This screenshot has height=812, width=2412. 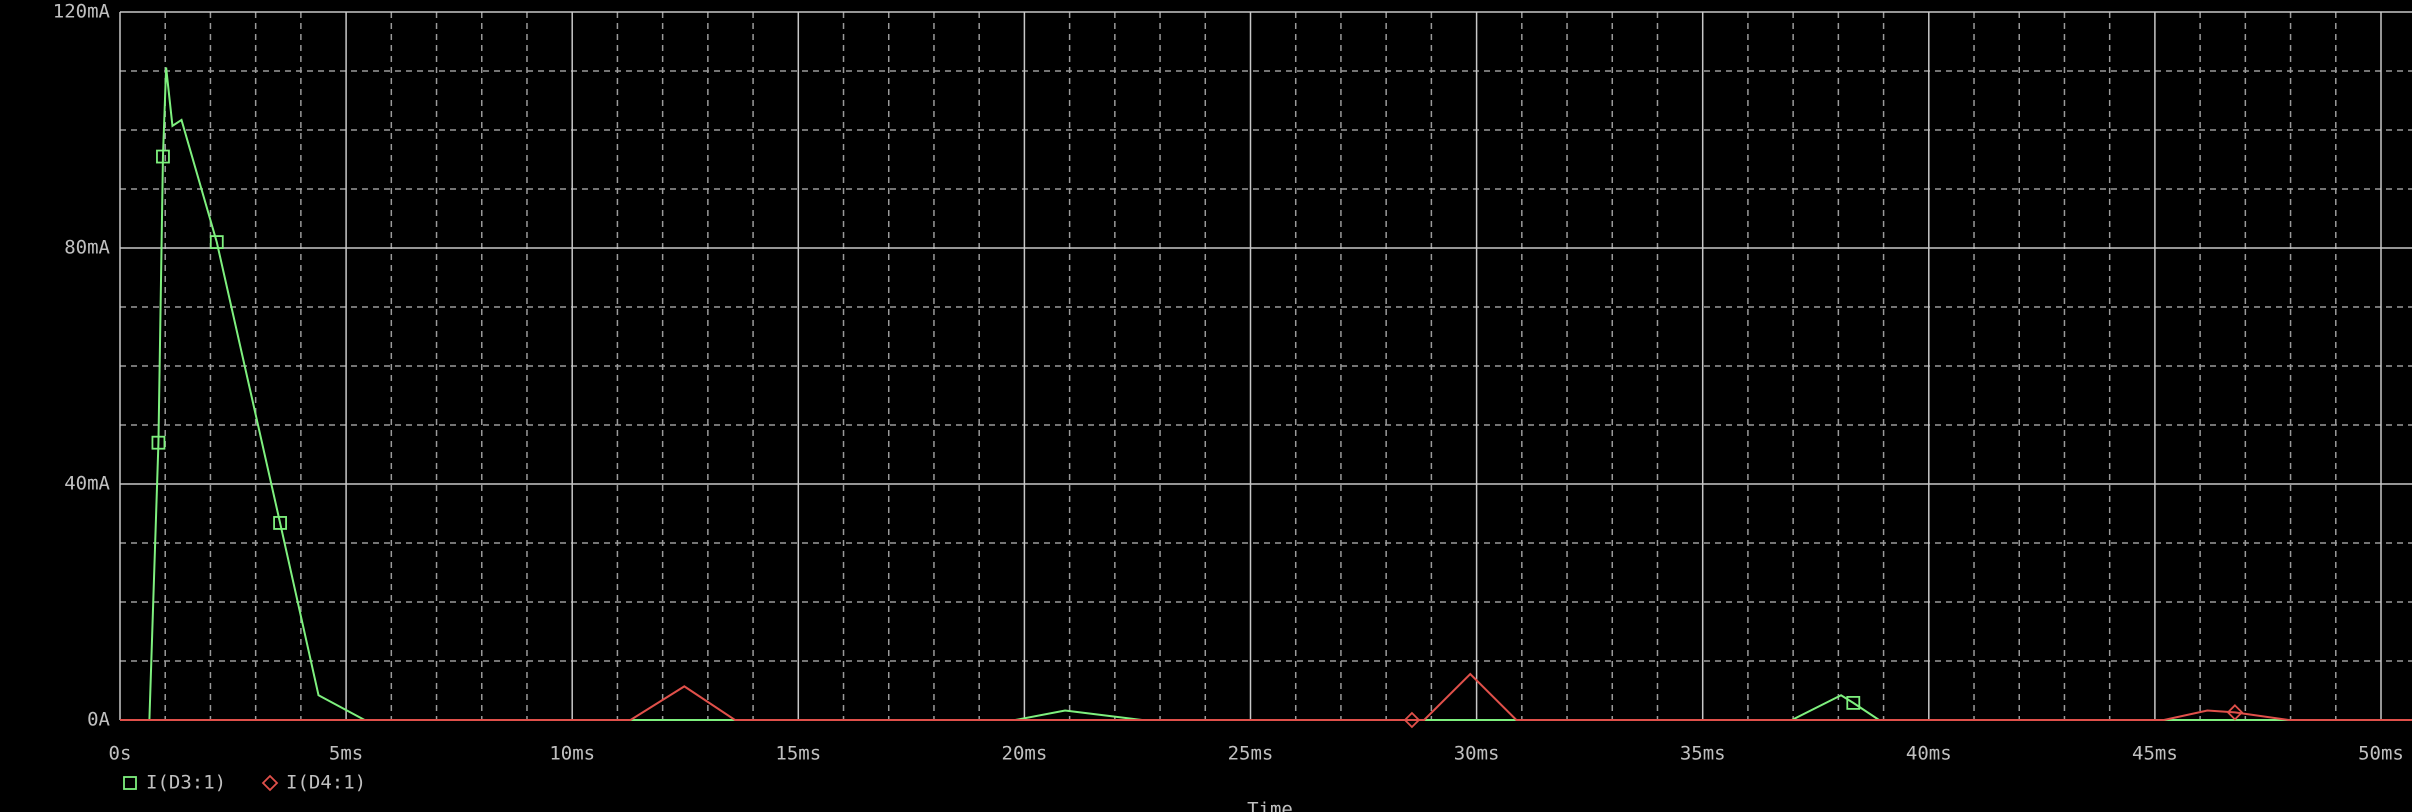 I want to click on legend-label: I(D3:1), so click(x=186, y=783).